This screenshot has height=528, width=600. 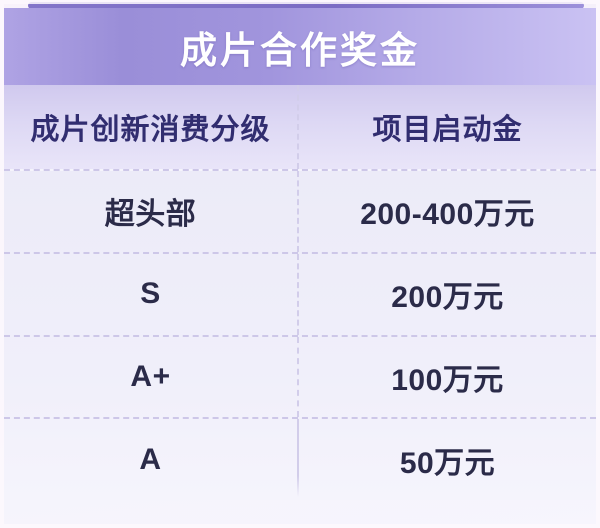 I want to click on column-header-level: 成片创新消费分级, so click(x=151, y=127).